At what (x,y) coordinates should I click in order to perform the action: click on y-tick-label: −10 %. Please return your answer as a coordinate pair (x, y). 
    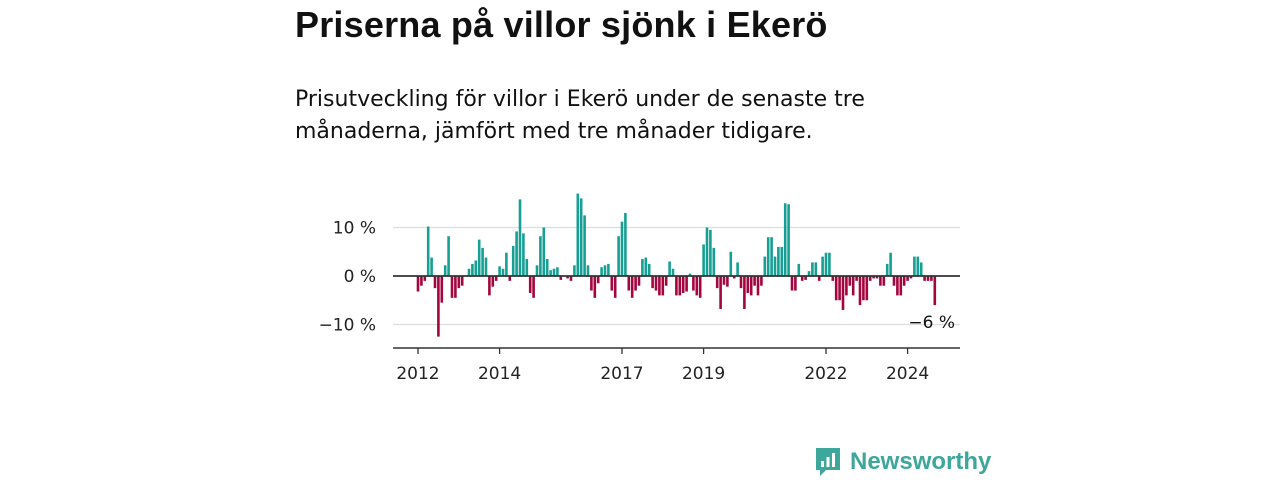
    Looking at the image, I should click on (347, 326).